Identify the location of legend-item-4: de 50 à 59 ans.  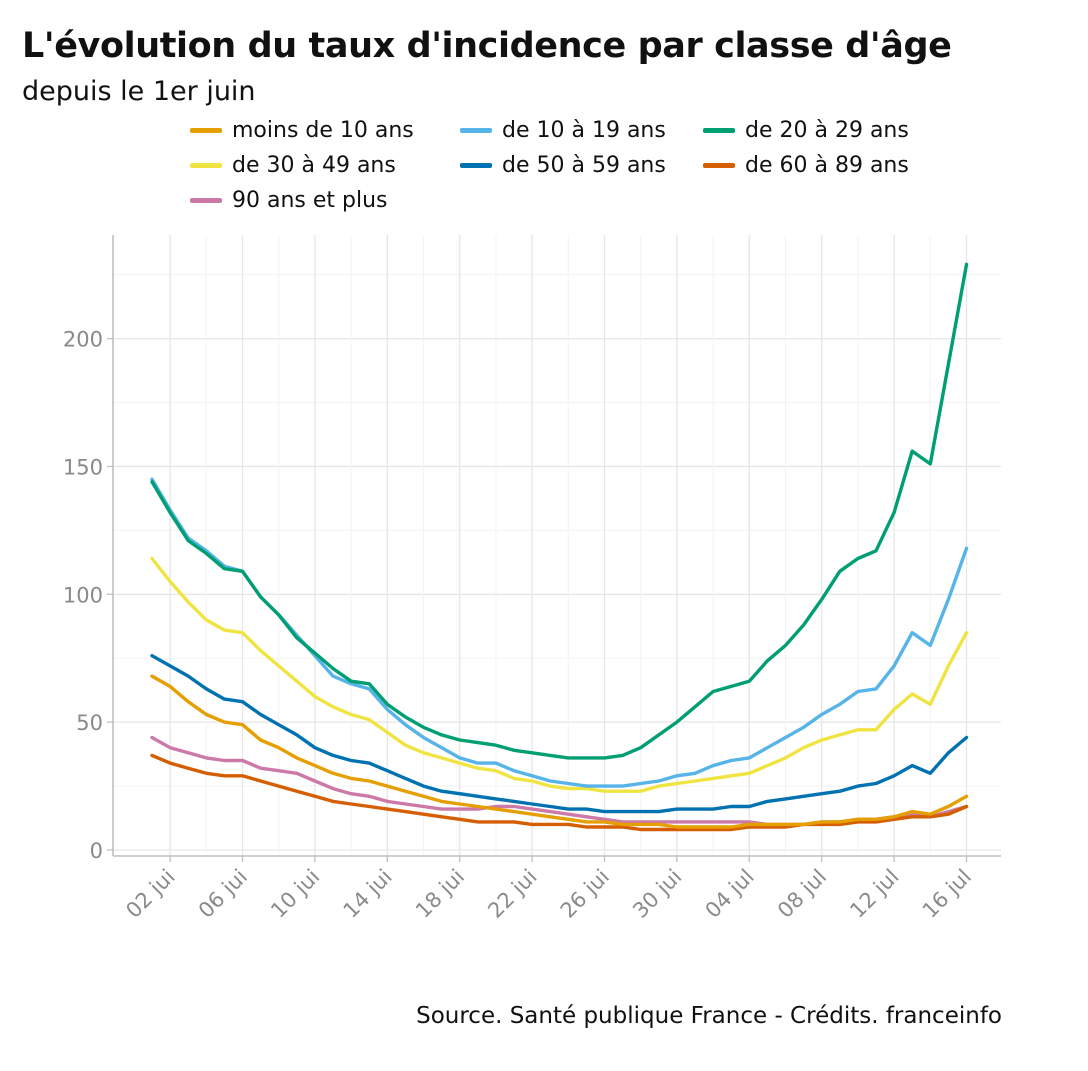
(563, 165).